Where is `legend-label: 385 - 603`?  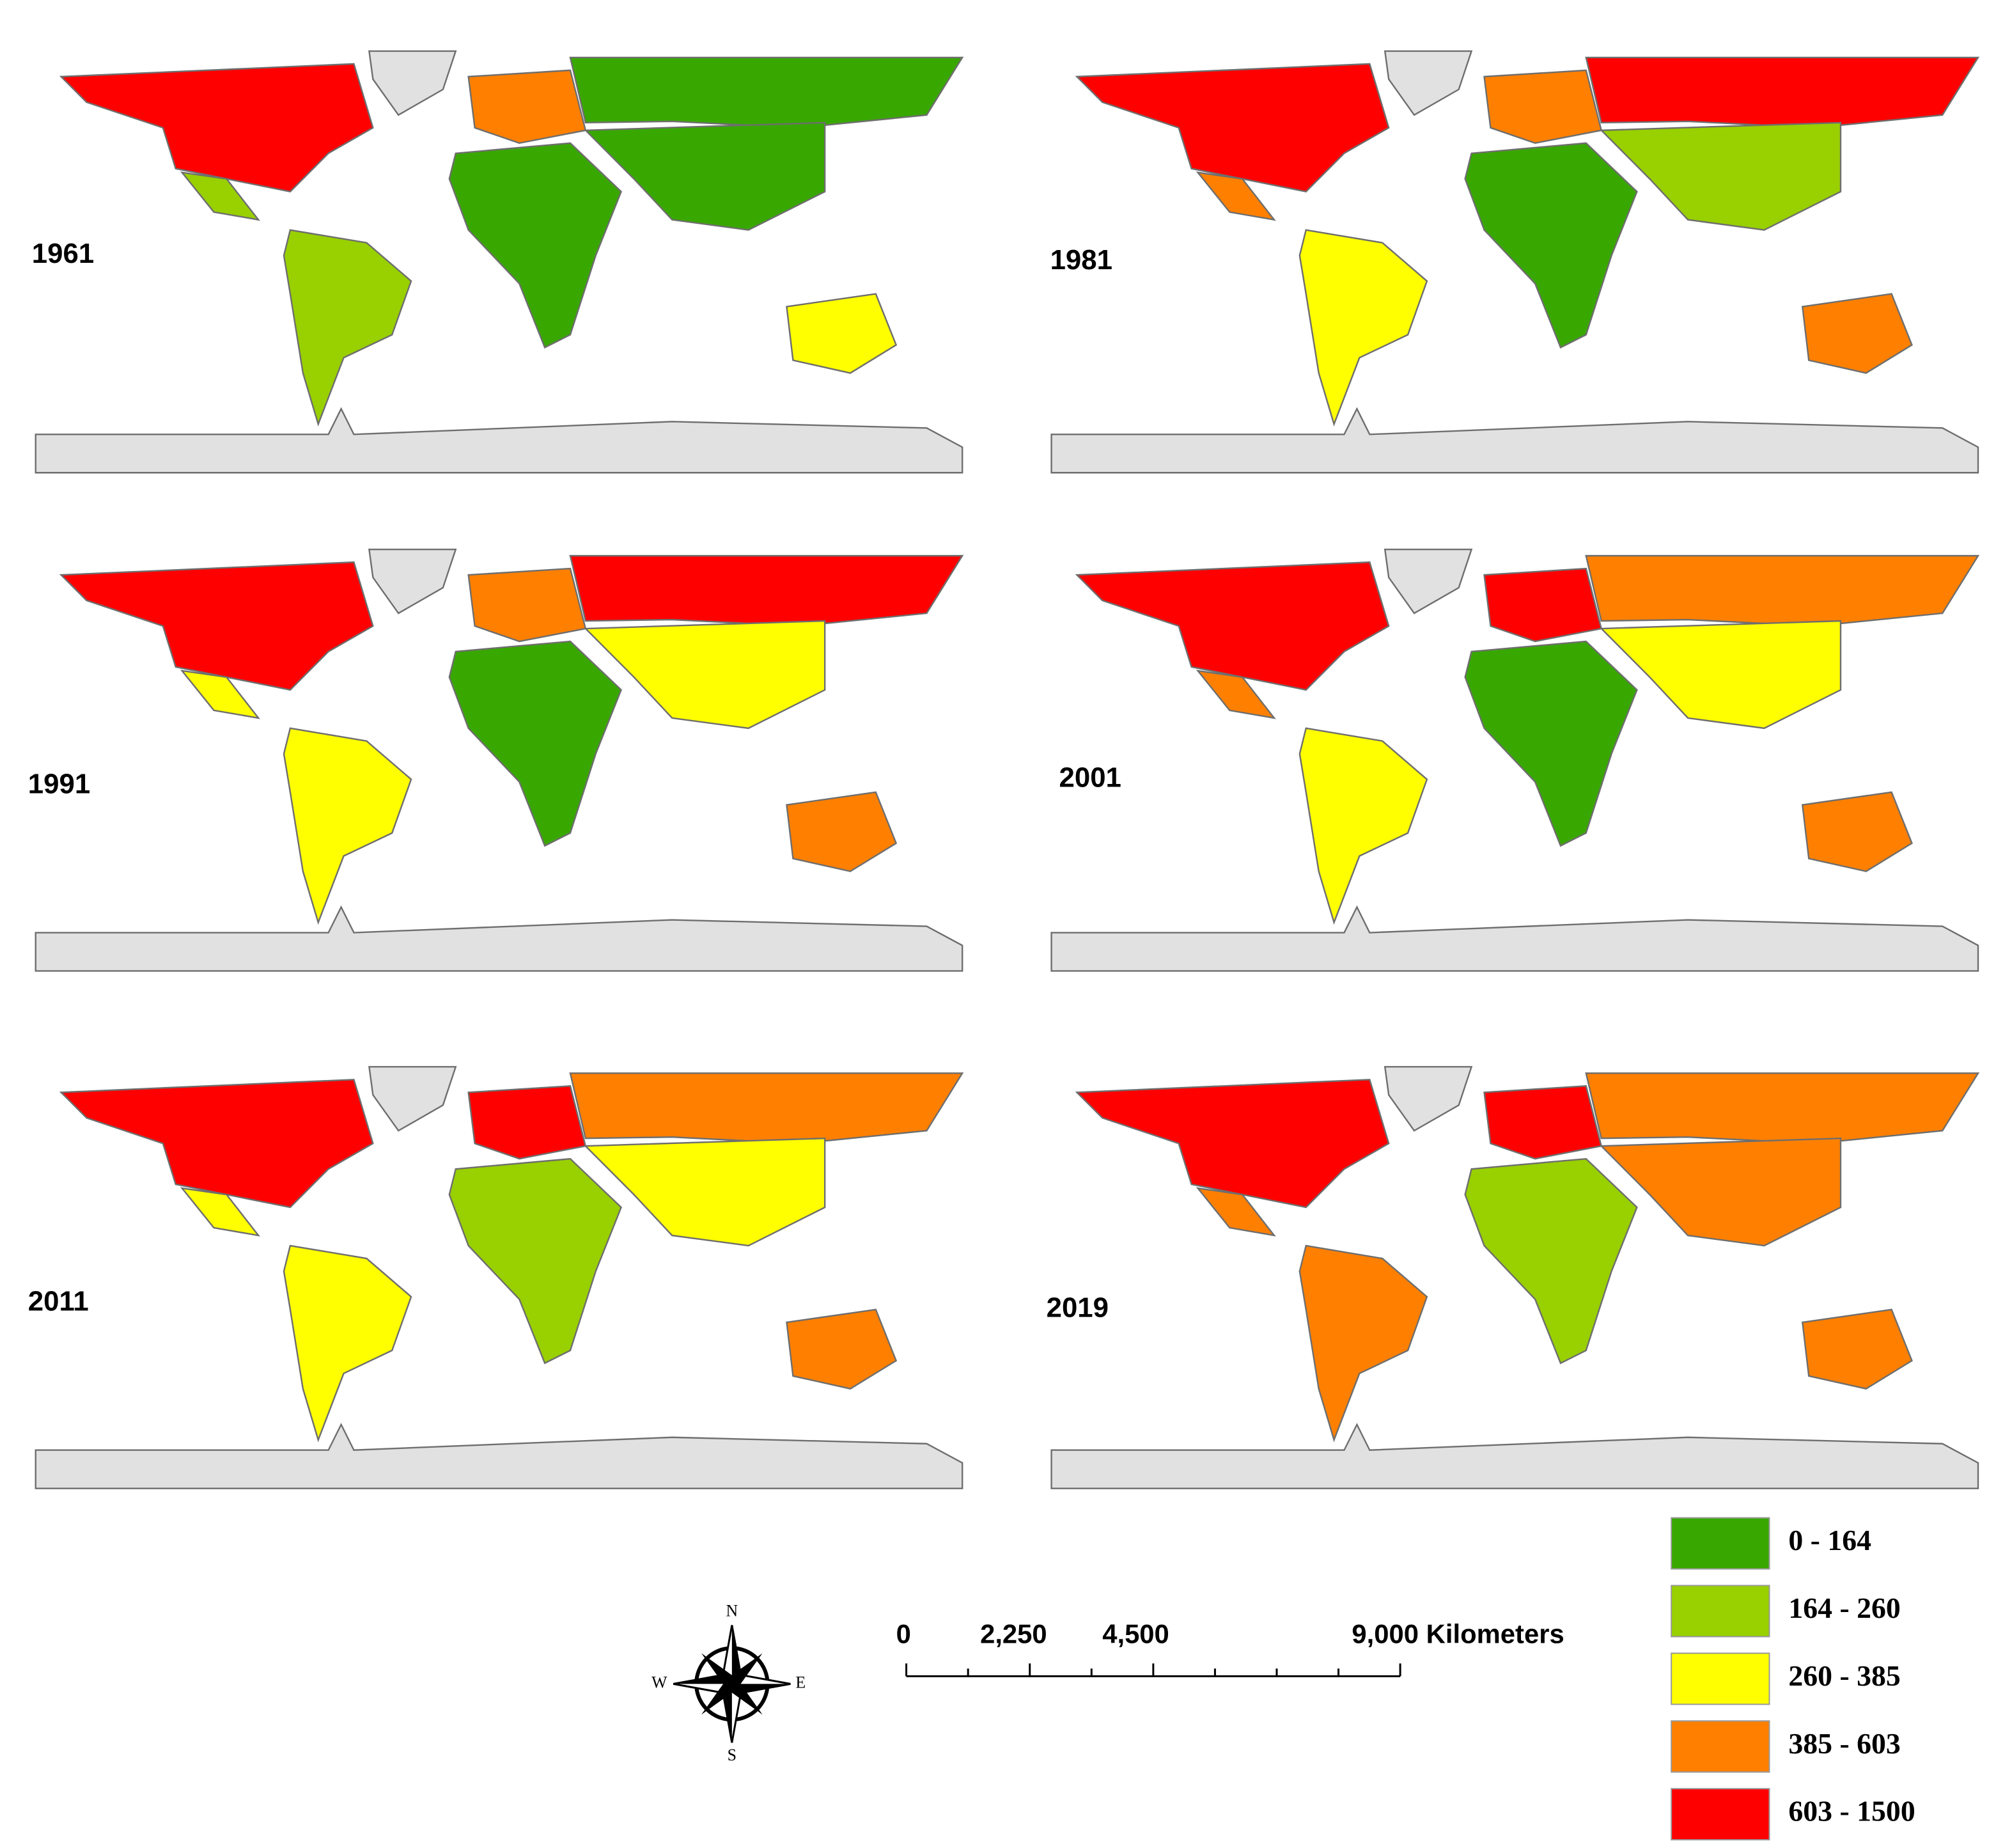
legend-label: 385 - 603 is located at coordinates (1844, 1743).